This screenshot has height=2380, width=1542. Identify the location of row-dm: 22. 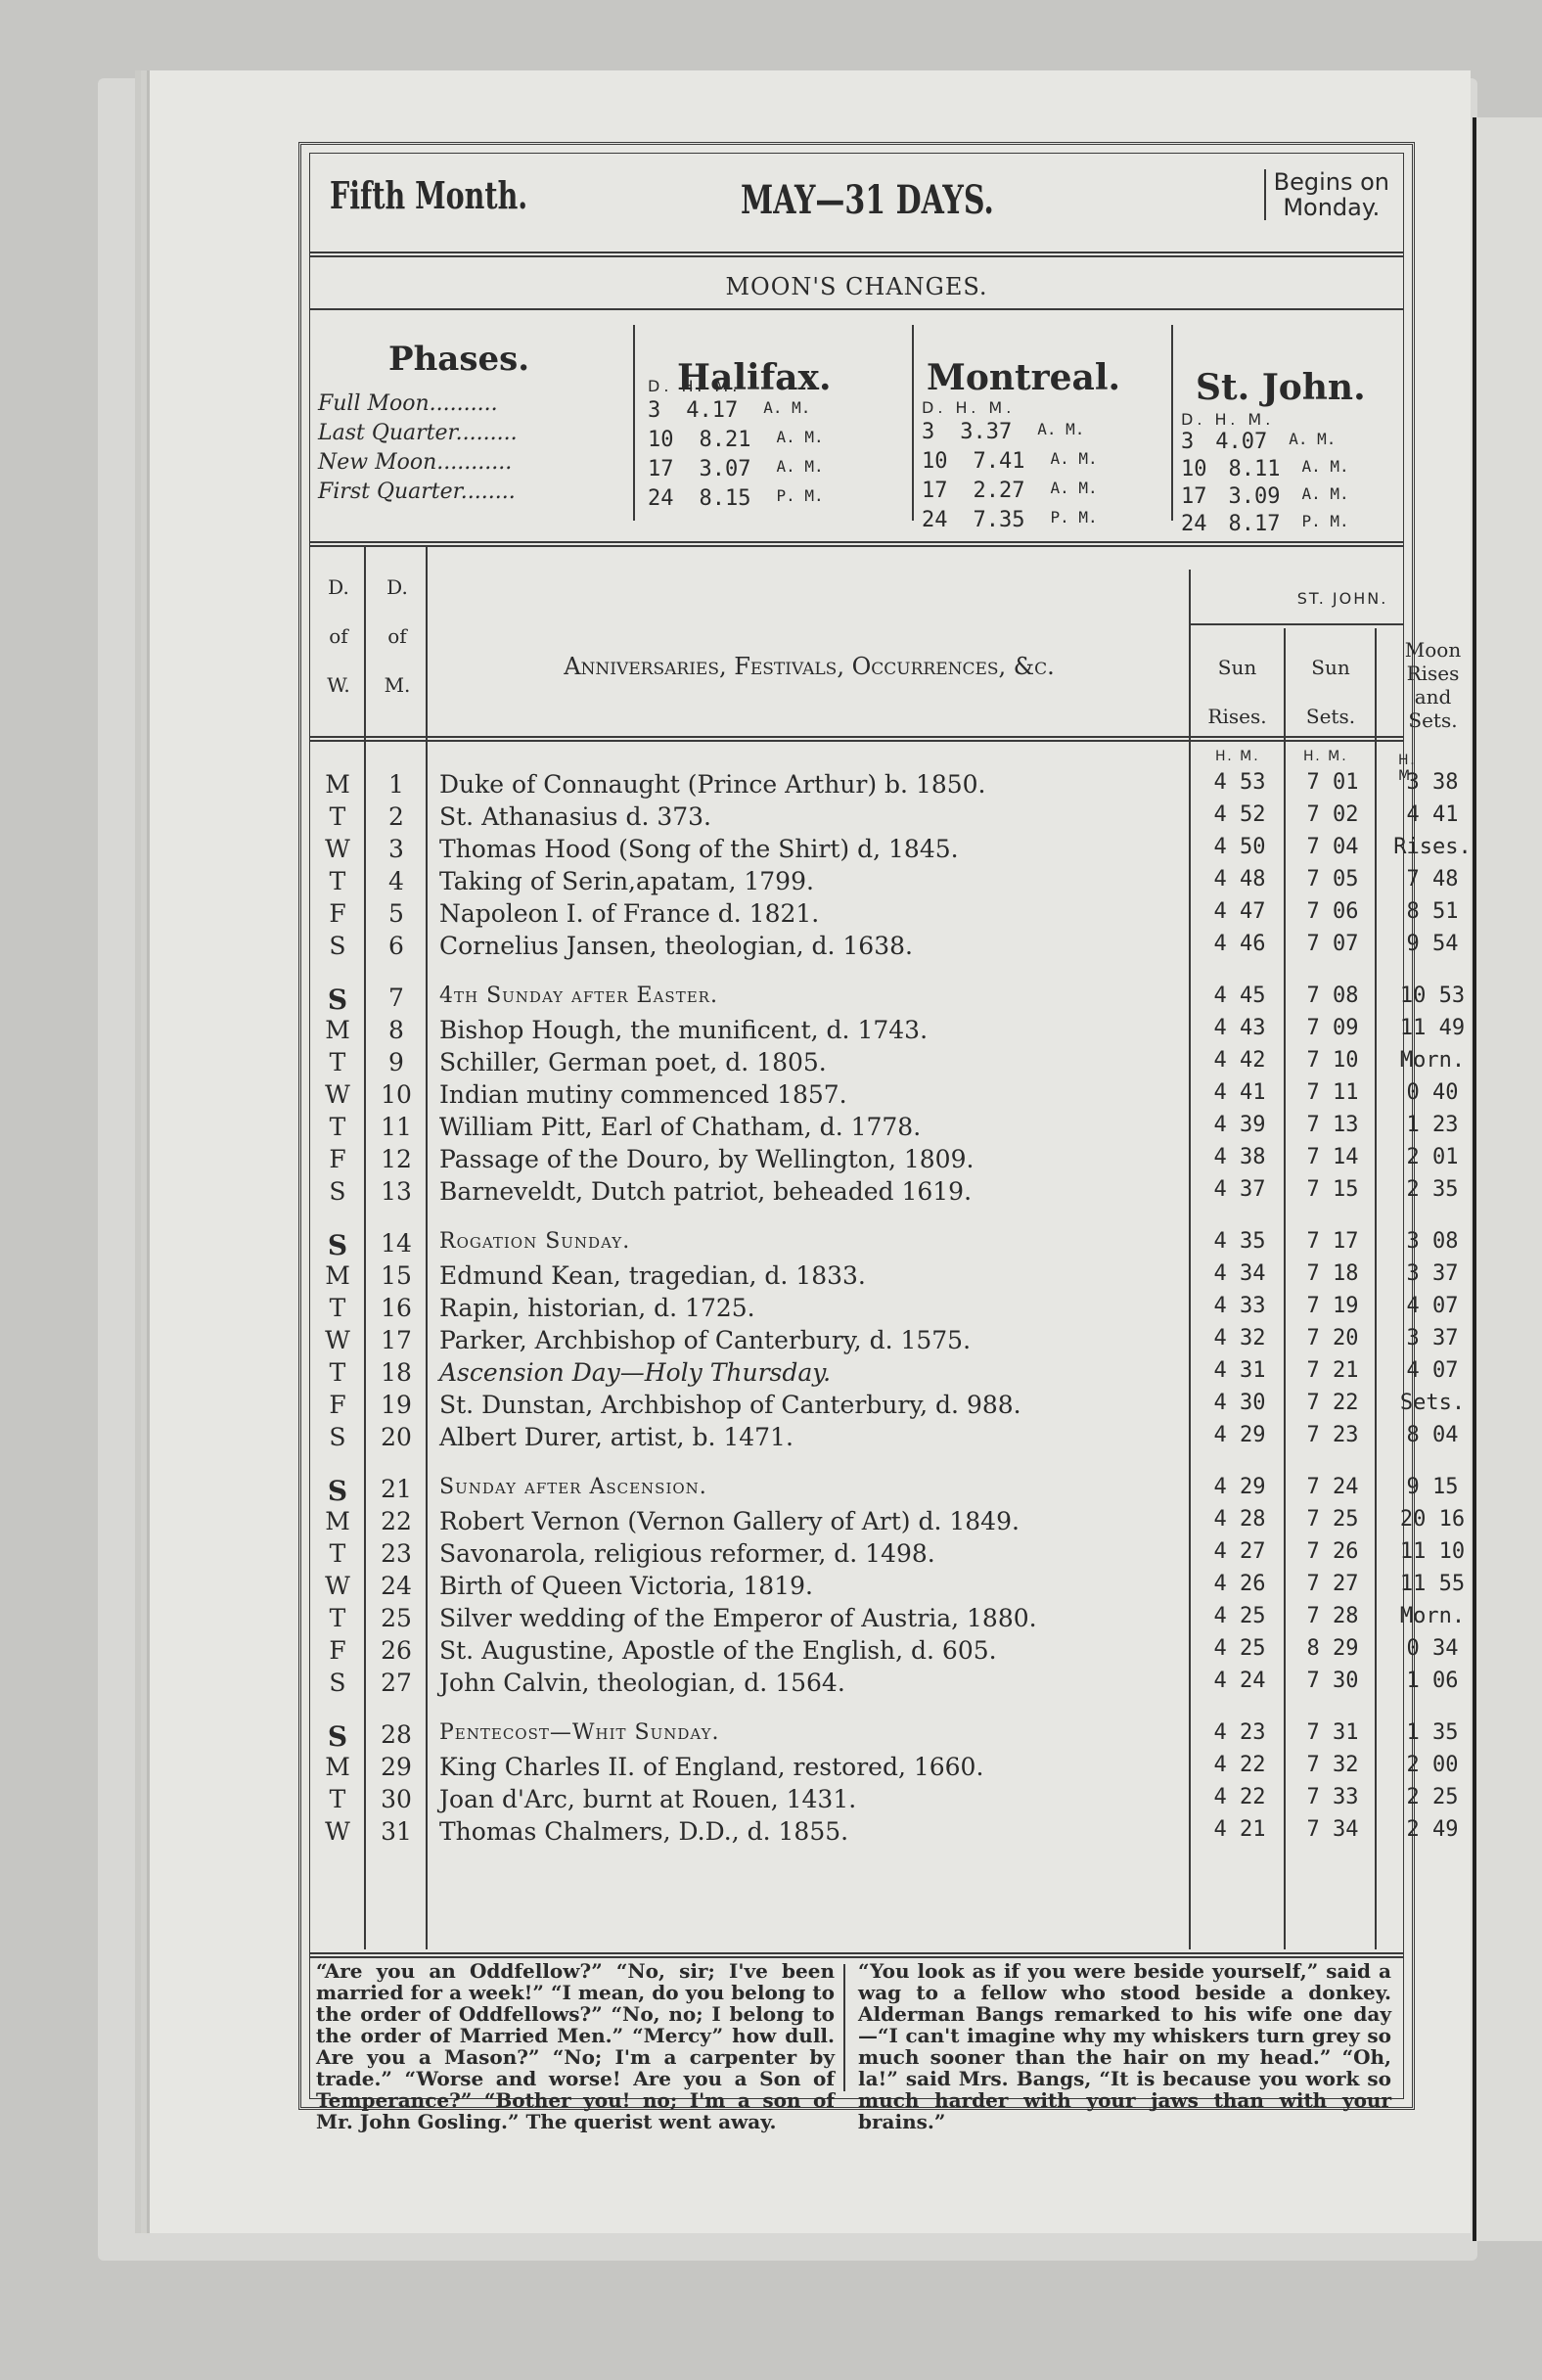
(396, 1521).